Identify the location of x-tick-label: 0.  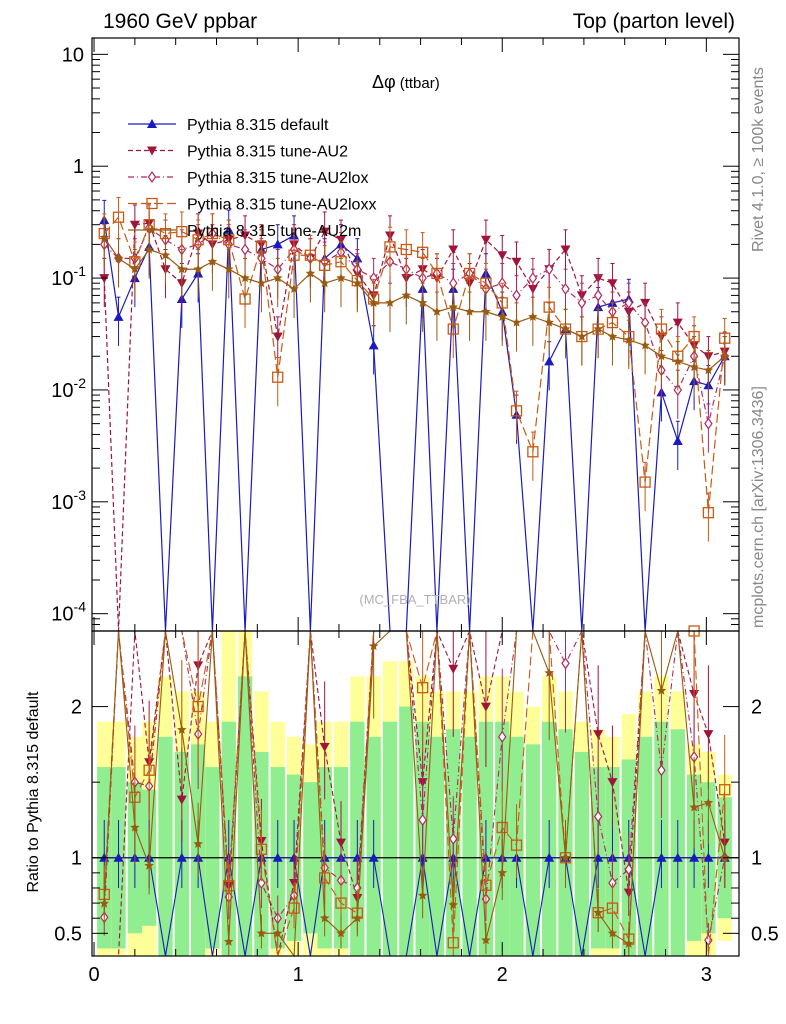
(93, 975).